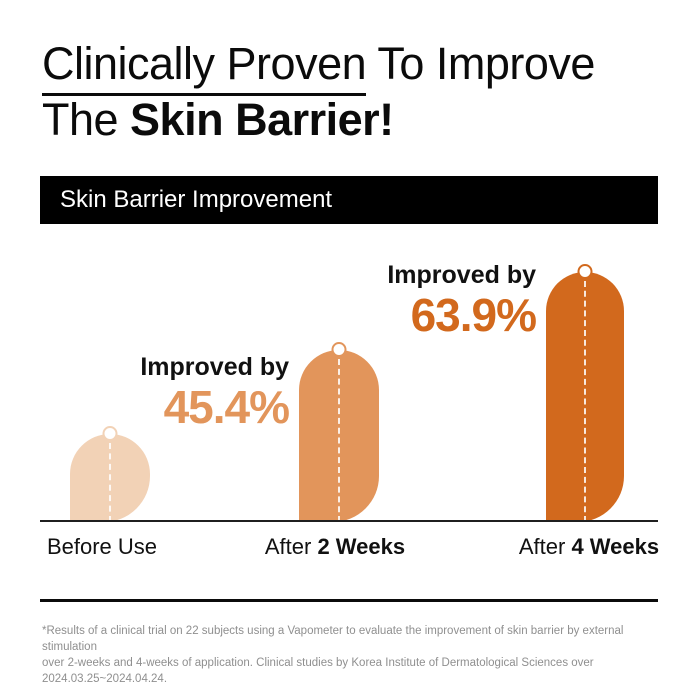 The width and height of the screenshot is (700, 700). I want to click on bar-after-4-weeks, so click(585, 393).